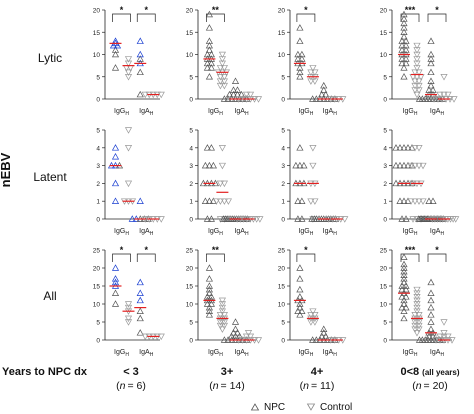 The width and height of the screenshot is (474, 414). Describe the element at coordinates (49, 296) in the screenshot. I see `row-label-all: All` at that location.